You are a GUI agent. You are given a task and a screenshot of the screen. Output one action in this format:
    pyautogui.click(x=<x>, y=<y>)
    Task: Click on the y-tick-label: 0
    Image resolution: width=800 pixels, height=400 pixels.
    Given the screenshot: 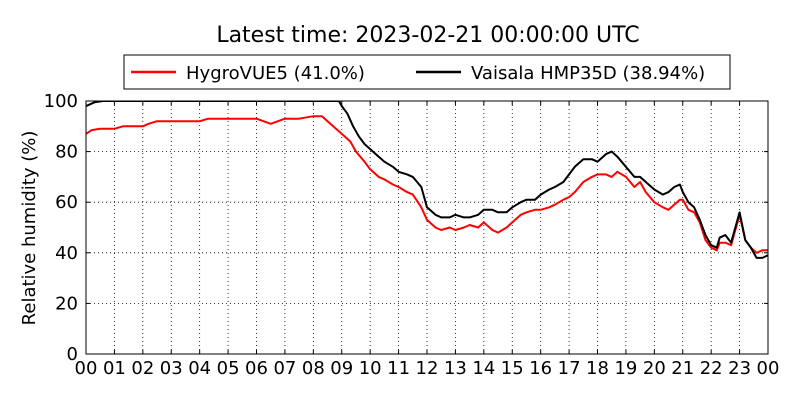 What is the action you would take?
    pyautogui.click(x=72, y=354)
    